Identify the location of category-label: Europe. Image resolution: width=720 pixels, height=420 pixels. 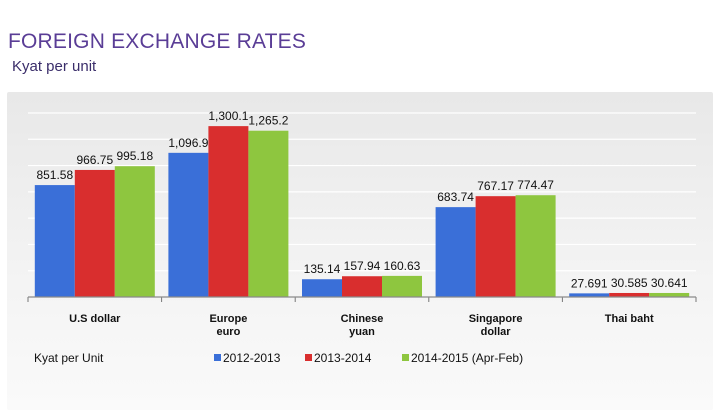
(228, 319).